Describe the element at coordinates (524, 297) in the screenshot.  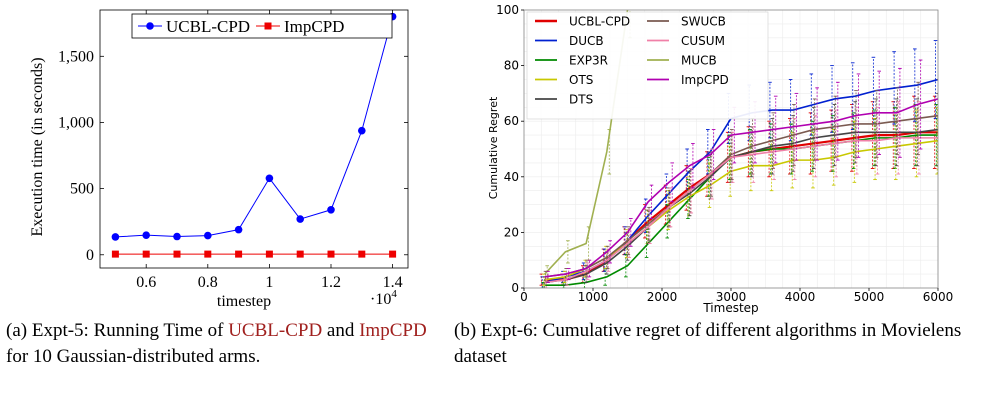
I see `x-tick-label: 0` at that location.